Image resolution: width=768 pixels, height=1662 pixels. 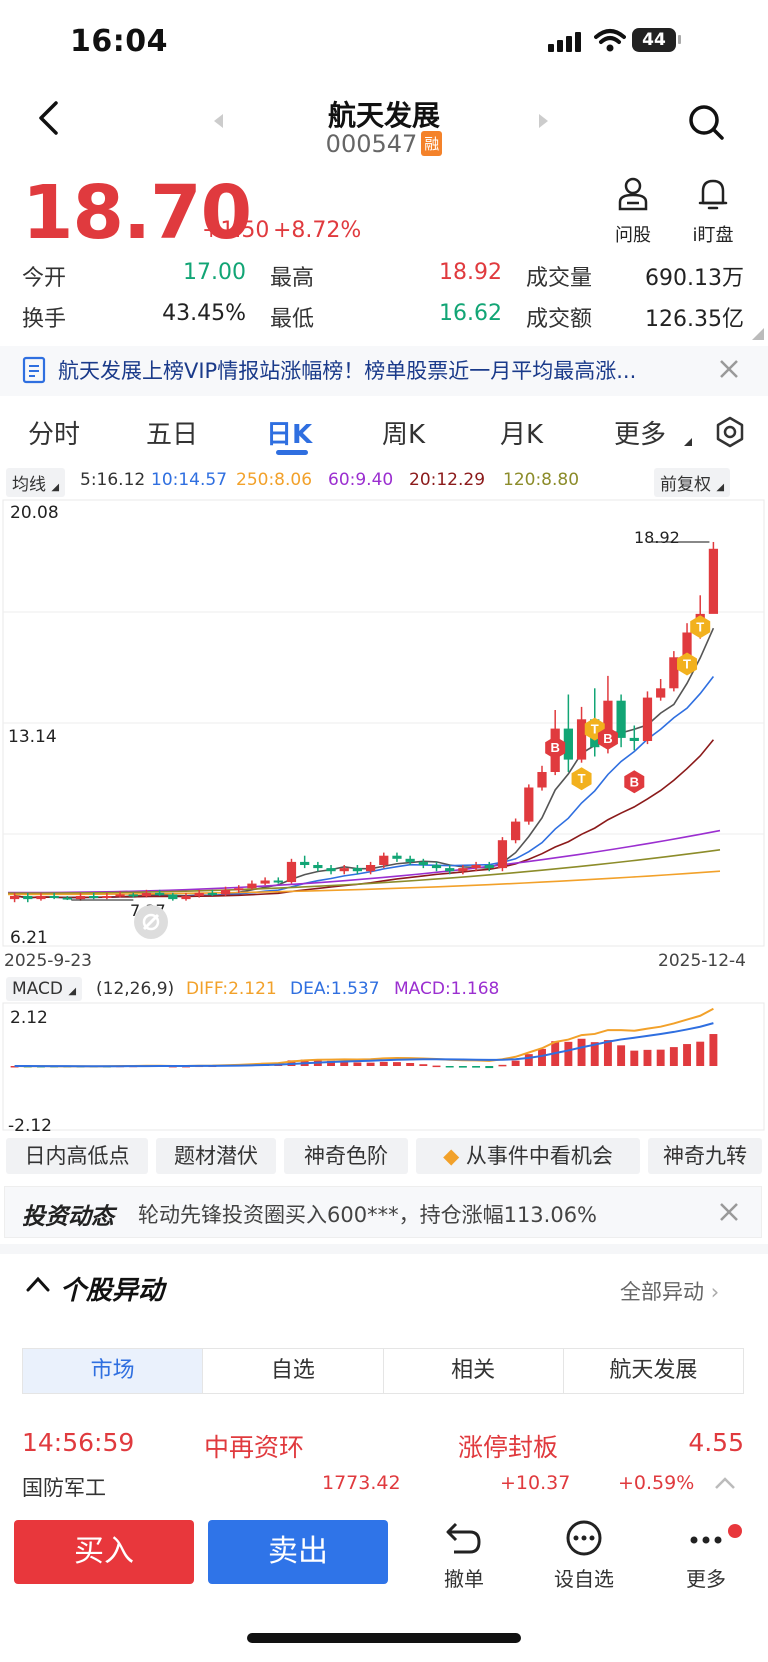 What do you see at coordinates (293, 1371) in the screenshot?
I see `segment-watchlist: 自选` at bounding box center [293, 1371].